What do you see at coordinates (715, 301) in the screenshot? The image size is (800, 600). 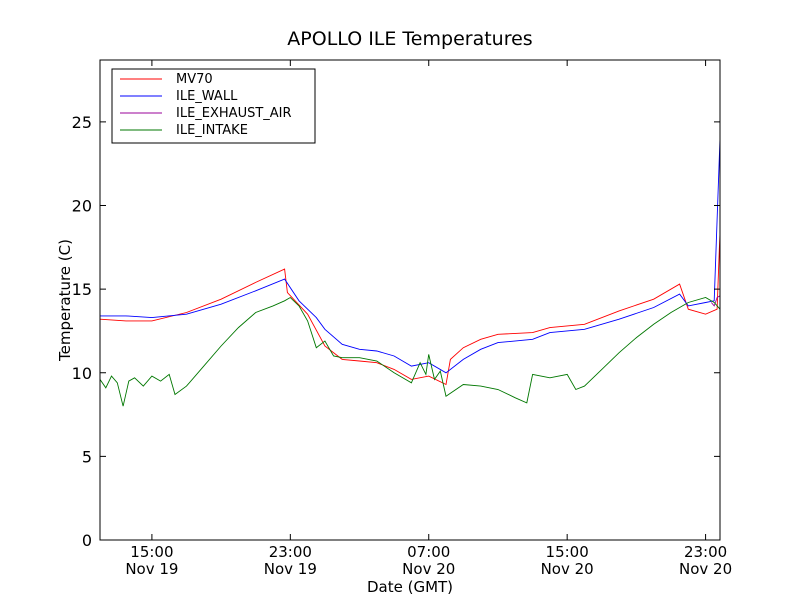 I see `series-line-ile-exhaust-air` at bounding box center [715, 301].